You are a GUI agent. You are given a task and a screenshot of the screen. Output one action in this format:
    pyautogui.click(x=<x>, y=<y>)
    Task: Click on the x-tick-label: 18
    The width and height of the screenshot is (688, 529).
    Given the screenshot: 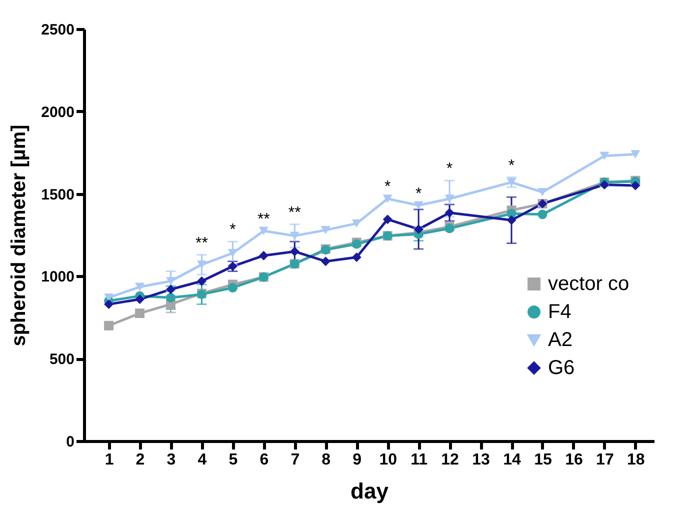 What is the action you would take?
    pyautogui.click(x=636, y=460)
    